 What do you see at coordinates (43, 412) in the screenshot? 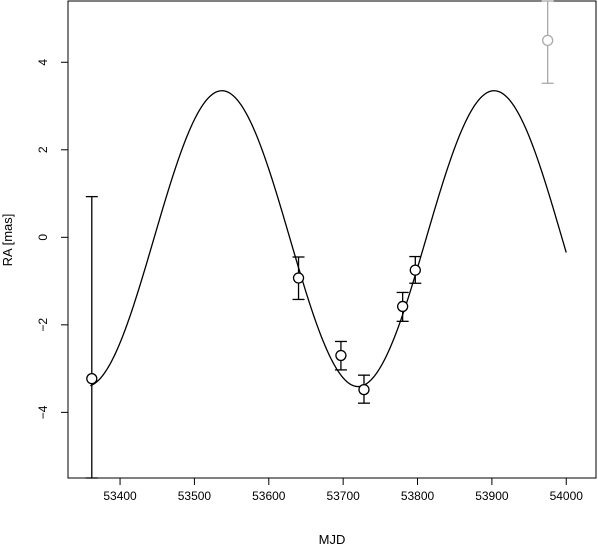
I see `y-tick-label--4: −4` at bounding box center [43, 412].